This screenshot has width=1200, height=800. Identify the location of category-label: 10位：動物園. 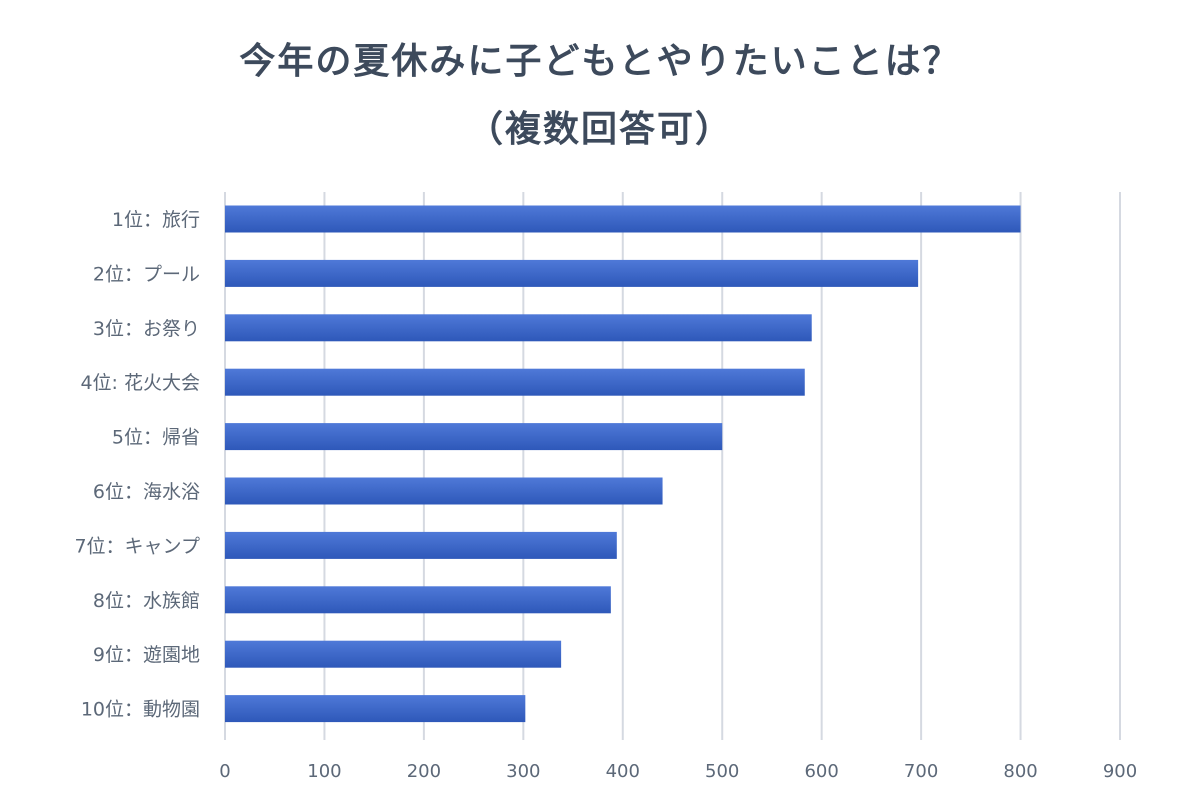
(140, 710).